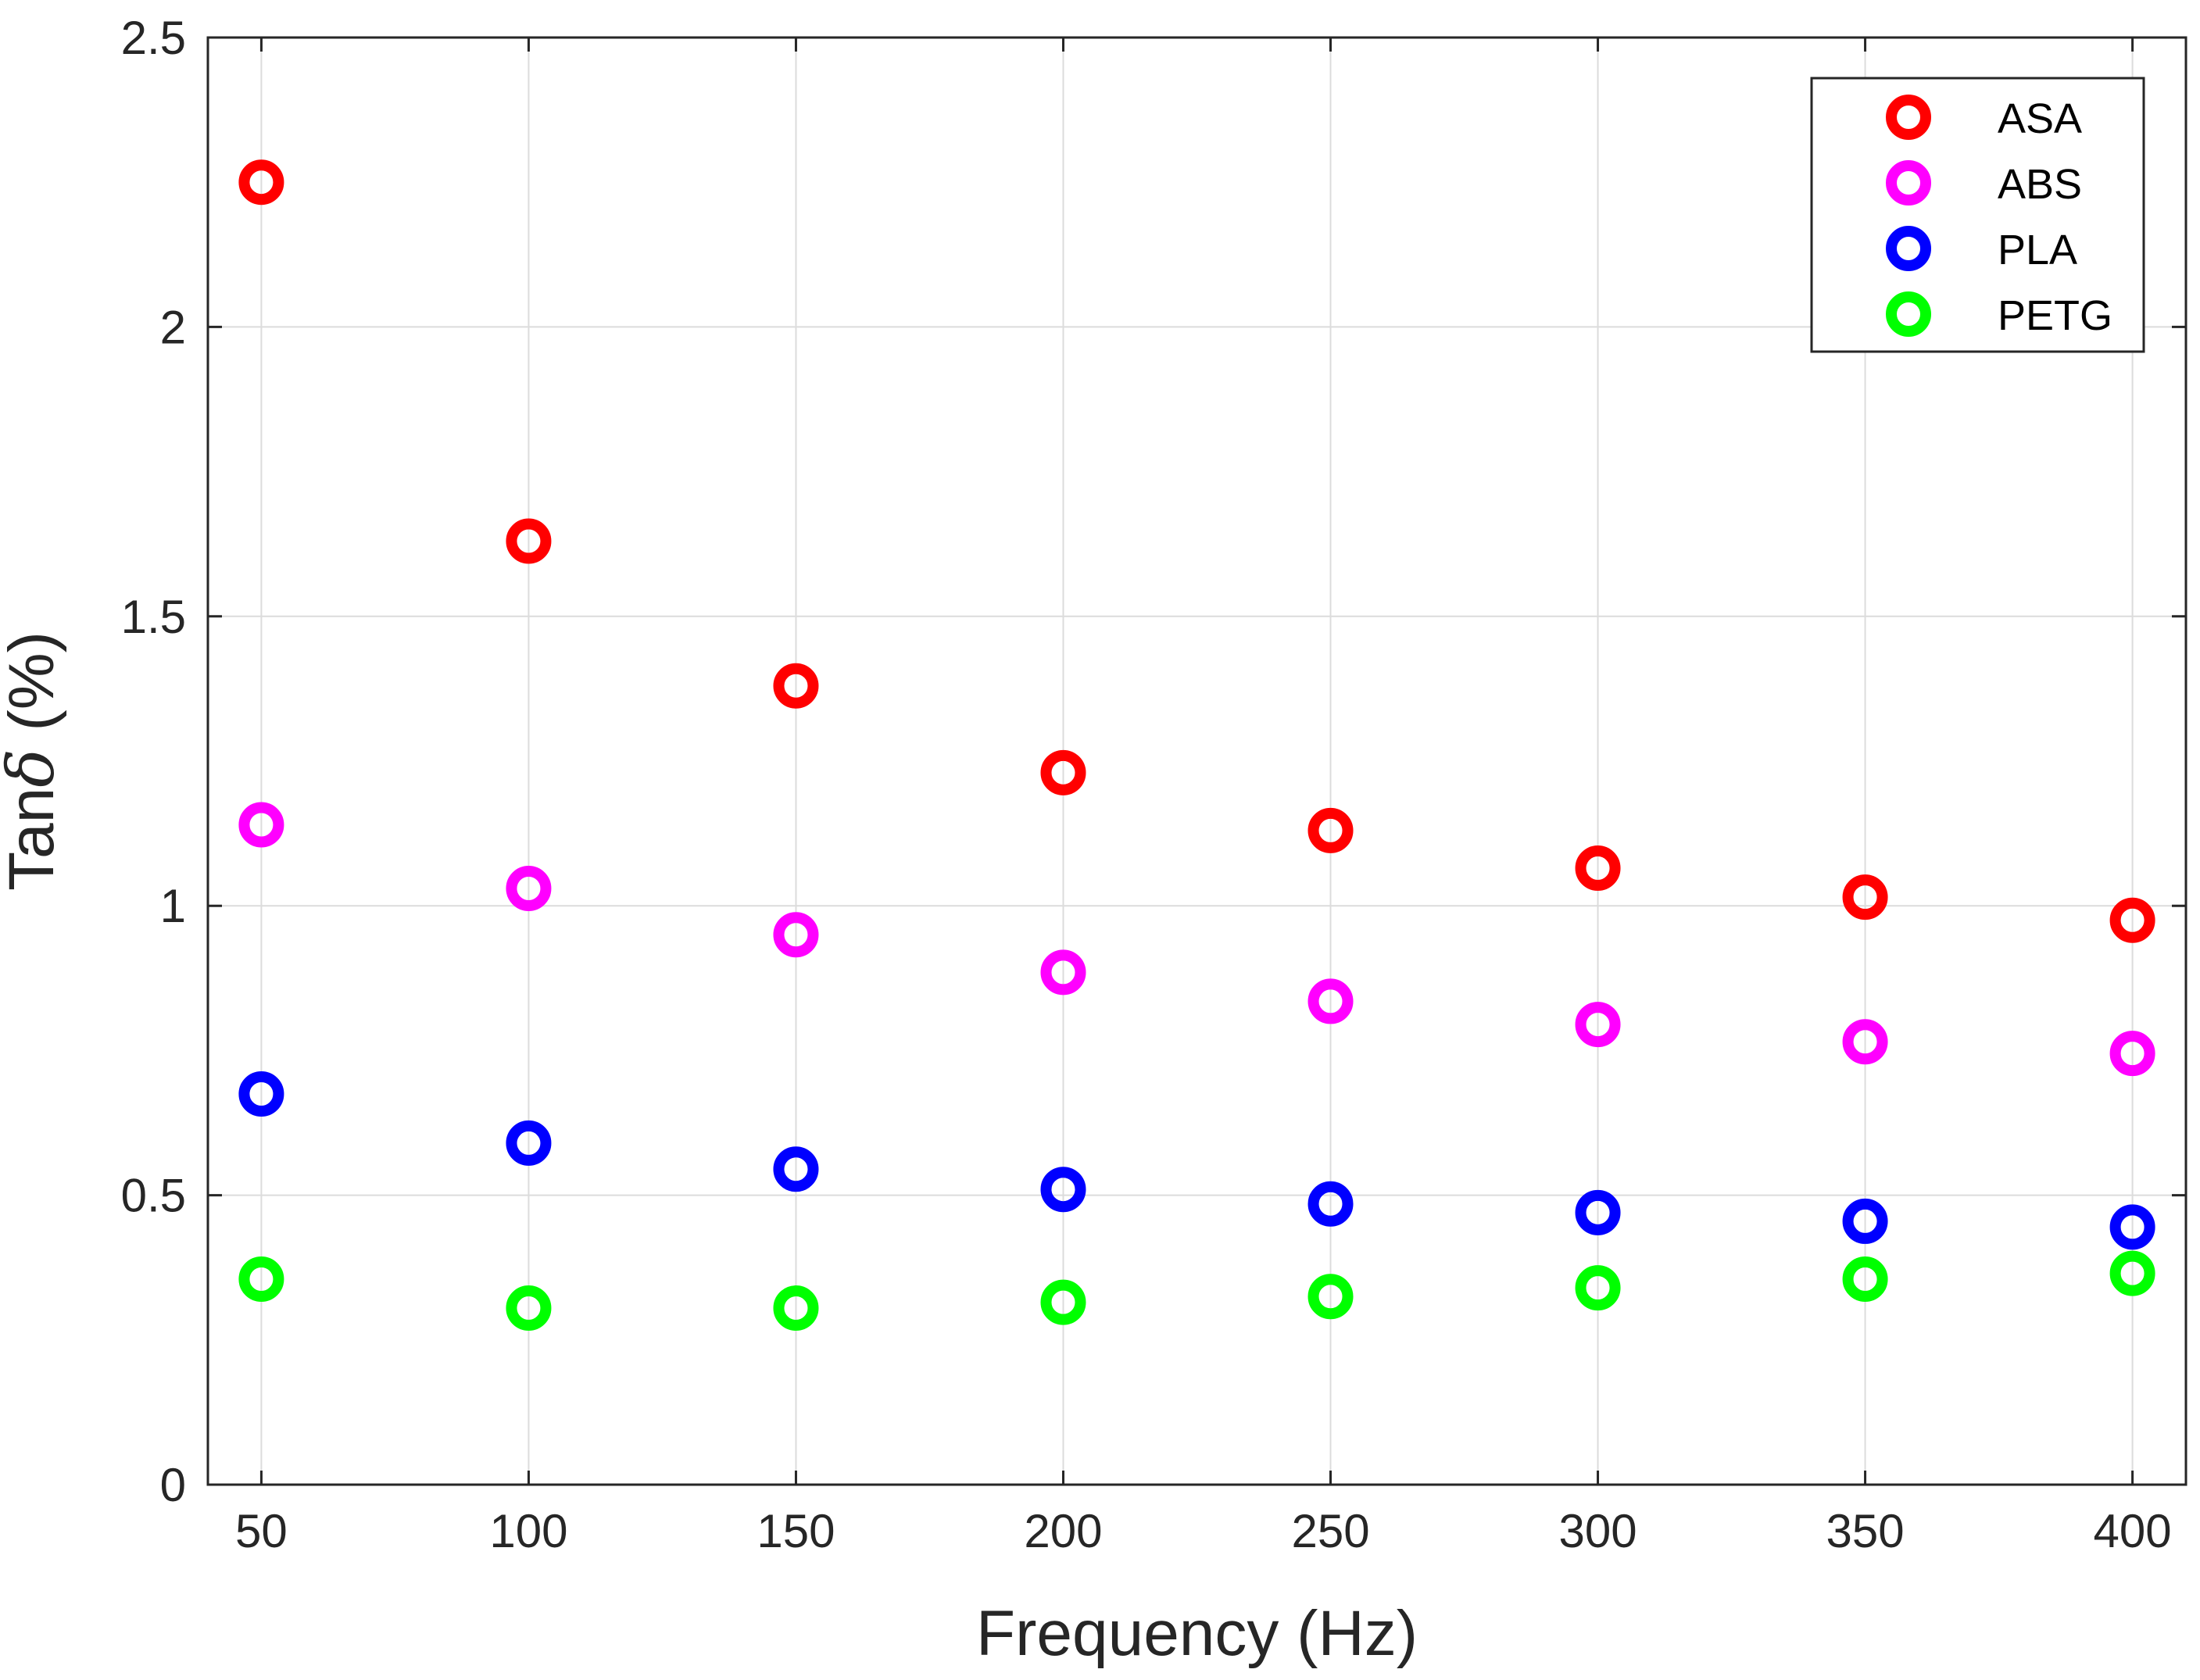 The width and height of the screenshot is (2200, 1680). Describe the element at coordinates (173, 327) in the screenshot. I see `y-tick-label: 2` at that location.